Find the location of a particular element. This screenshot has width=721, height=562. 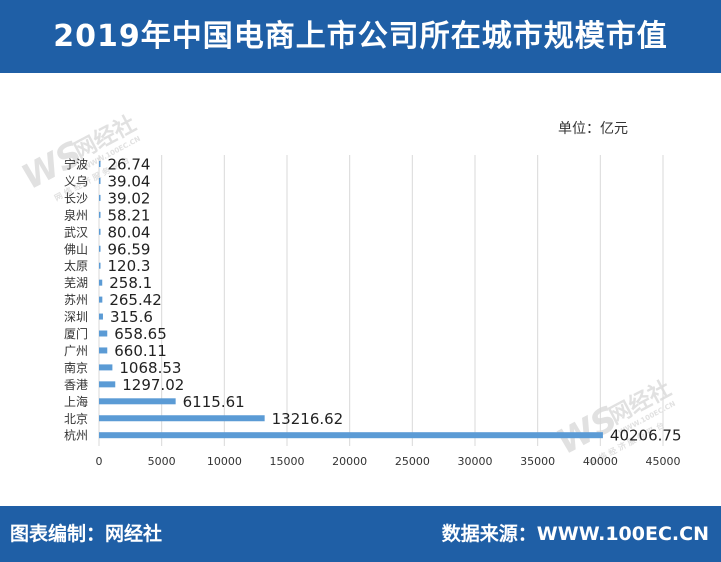

data-source-credit: 数据来源：WWW.100EC.CN is located at coordinates (575, 534).